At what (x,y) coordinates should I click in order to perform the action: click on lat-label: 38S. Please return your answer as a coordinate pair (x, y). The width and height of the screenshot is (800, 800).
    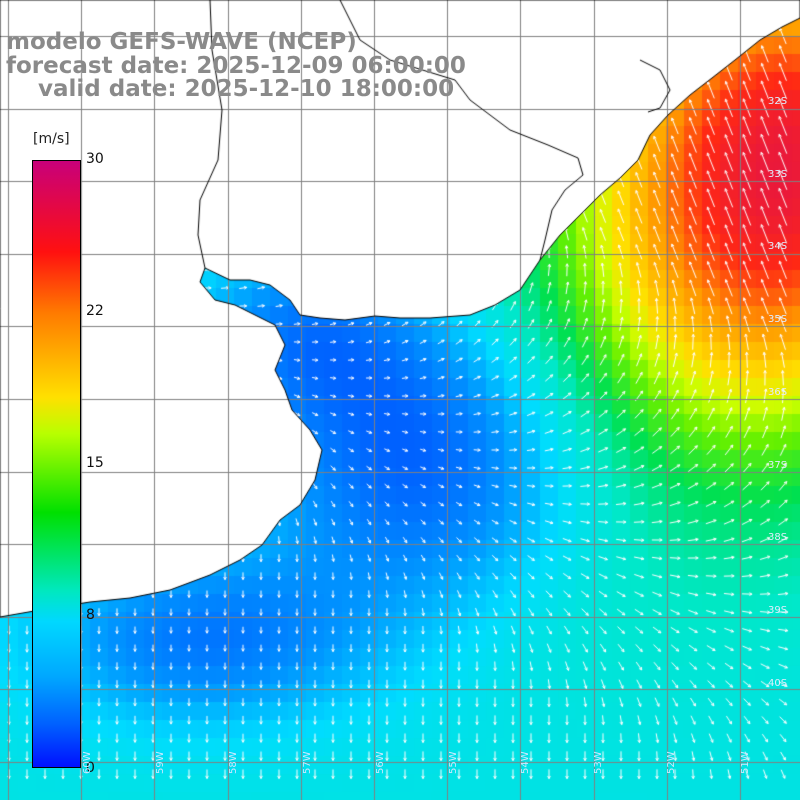
    Looking at the image, I should click on (778, 537).